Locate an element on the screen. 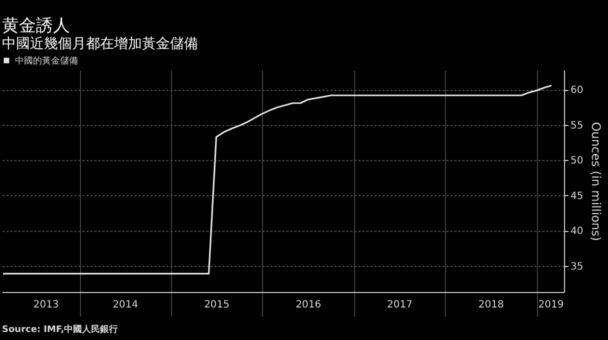 The width and height of the screenshot is (608, 340). x-tick-label: 2013 is located at coordinates (46, 305).